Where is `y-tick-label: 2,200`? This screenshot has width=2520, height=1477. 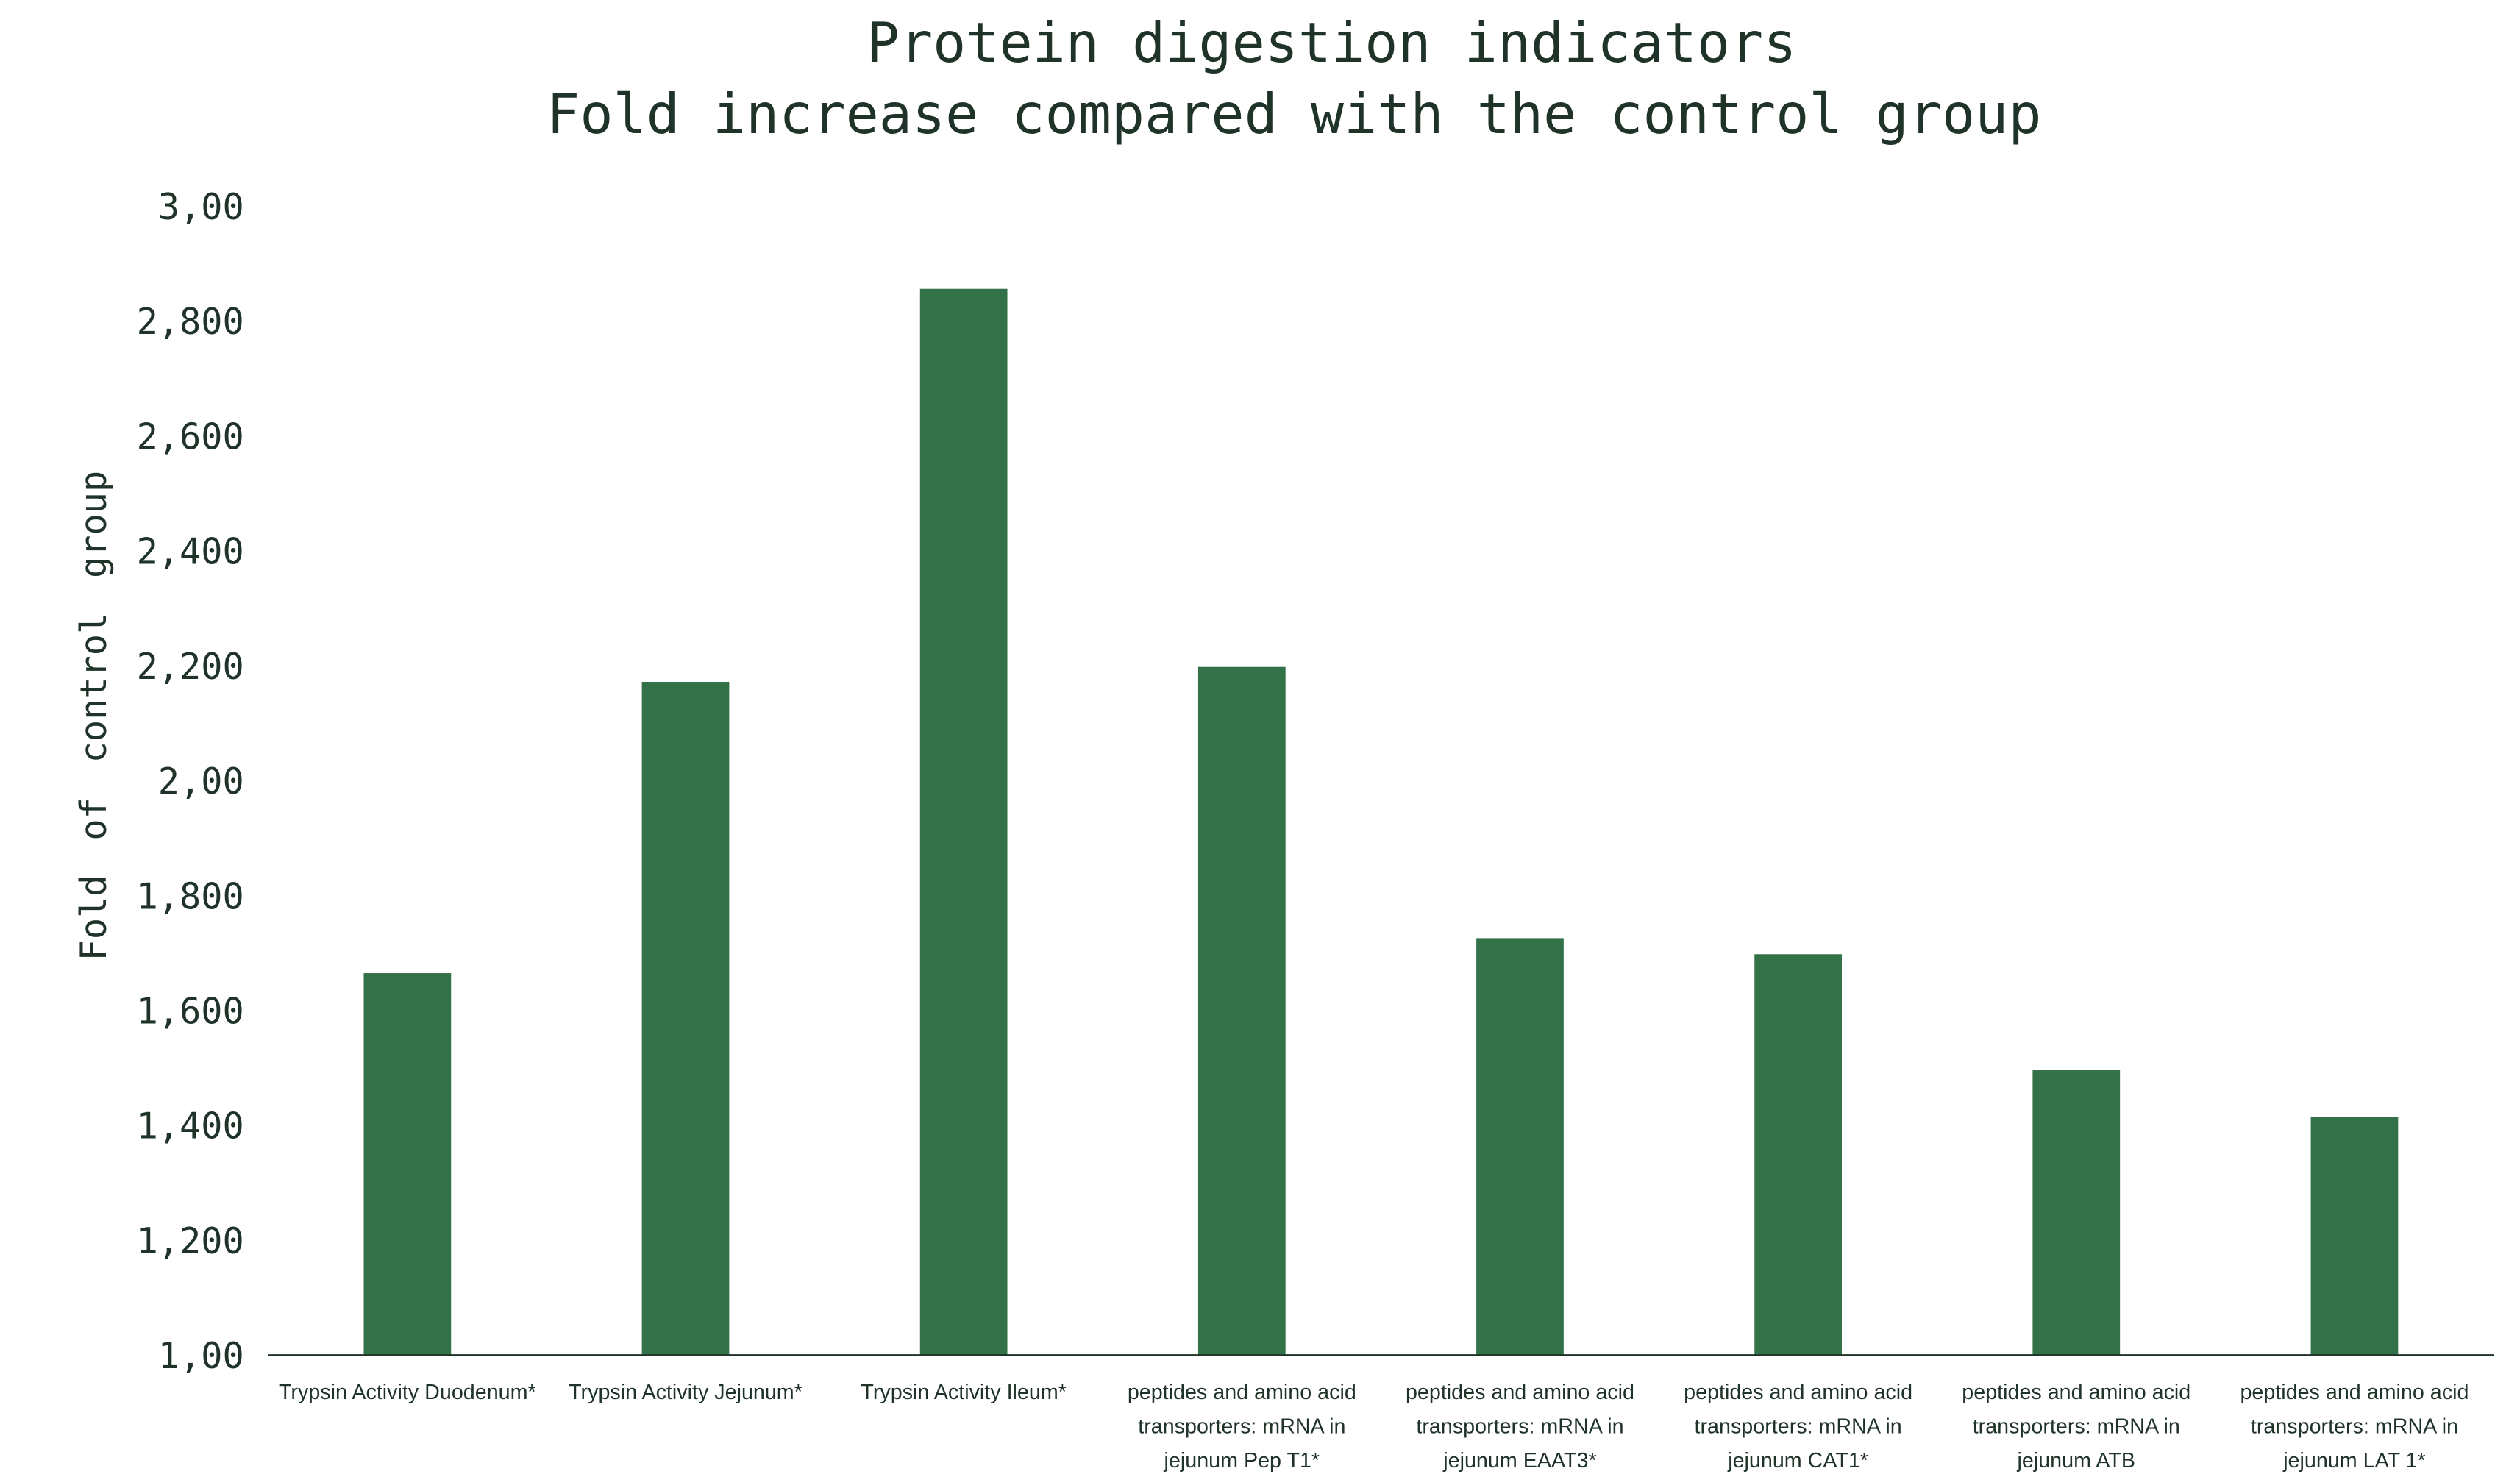 y-tick-label: 2,200 is located at coordinates (190, 667).